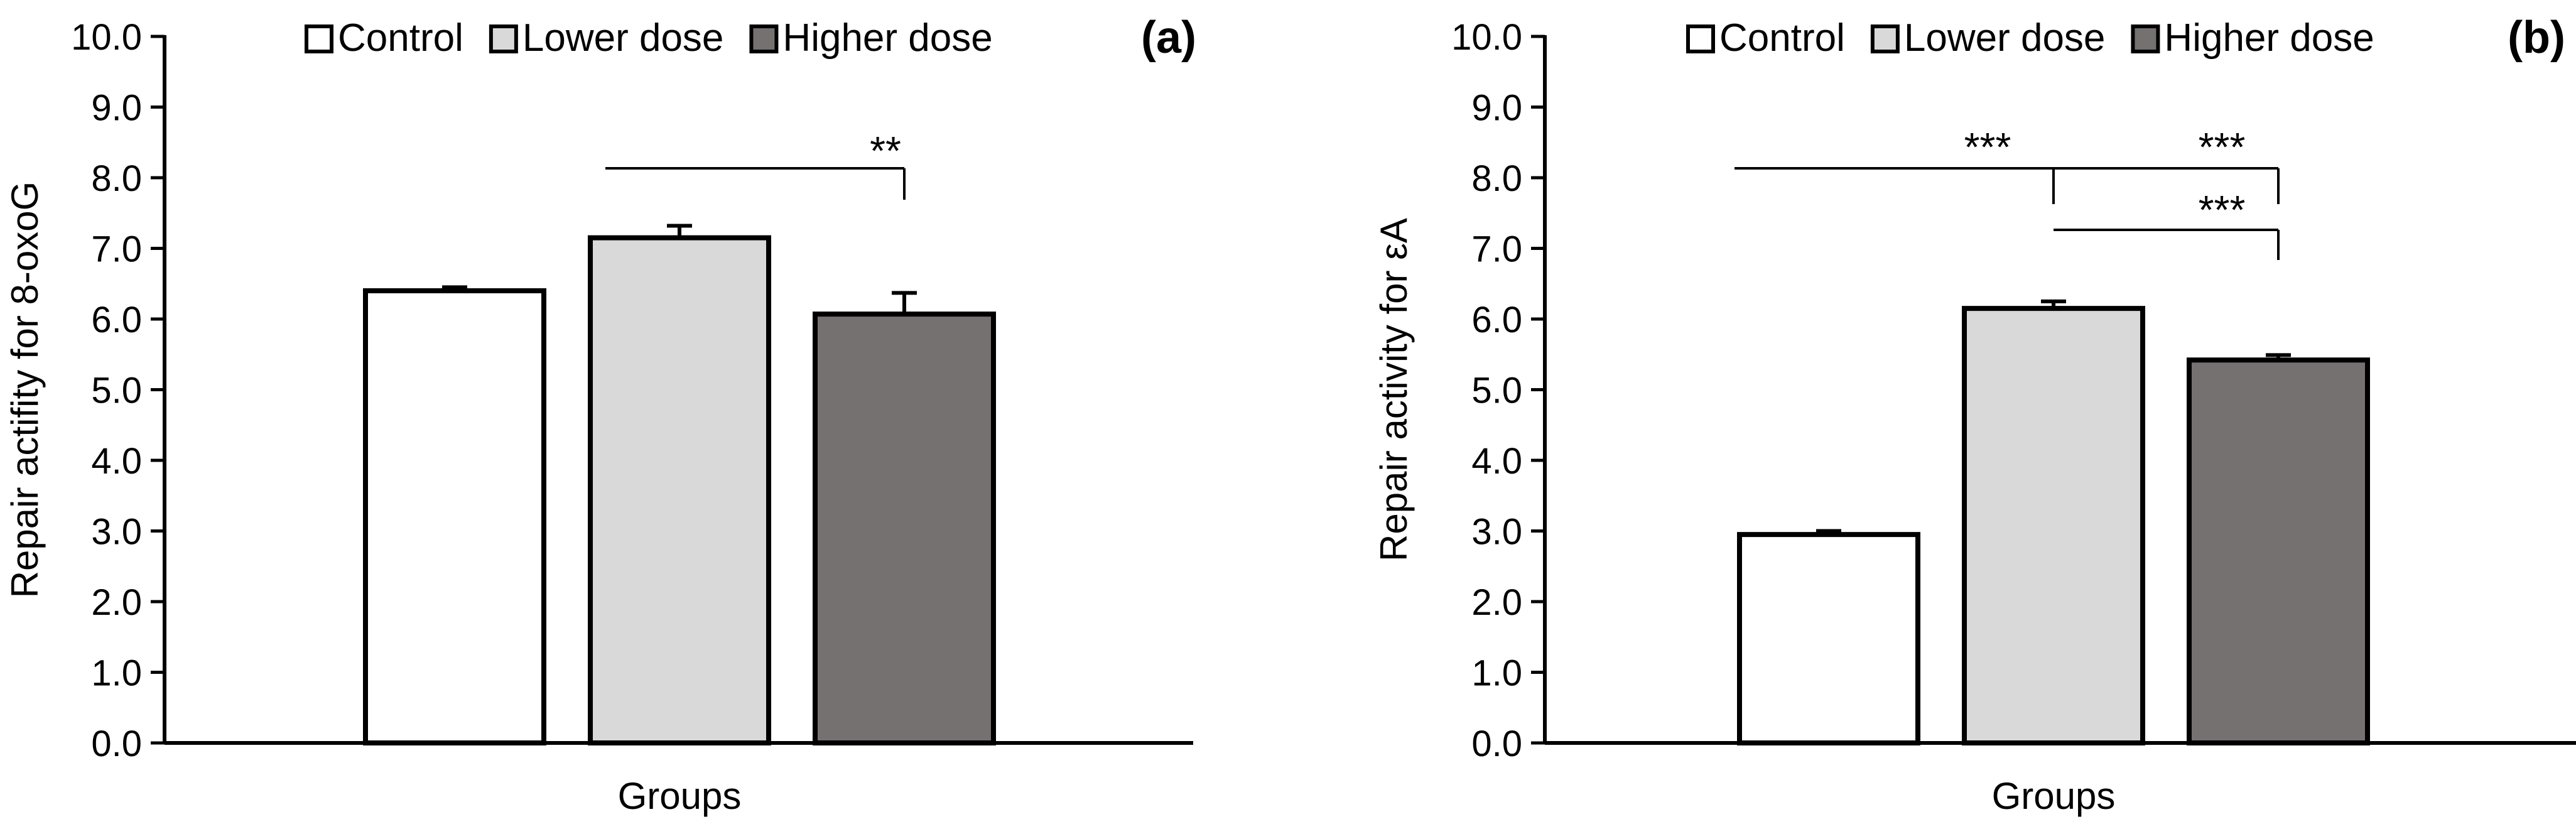  Describe the element at coordinates (1169, 38) in the screenshot. I see `panel-label: (a)` at that location.